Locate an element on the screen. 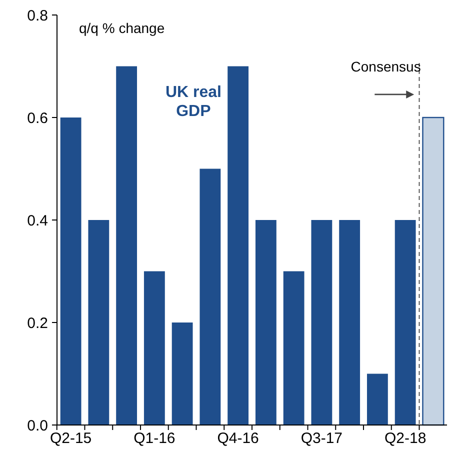 Image resolution: width=457 pixels, height=476 pixels. x-tick-label: Q1-16 is located at coordinates (155, 438).